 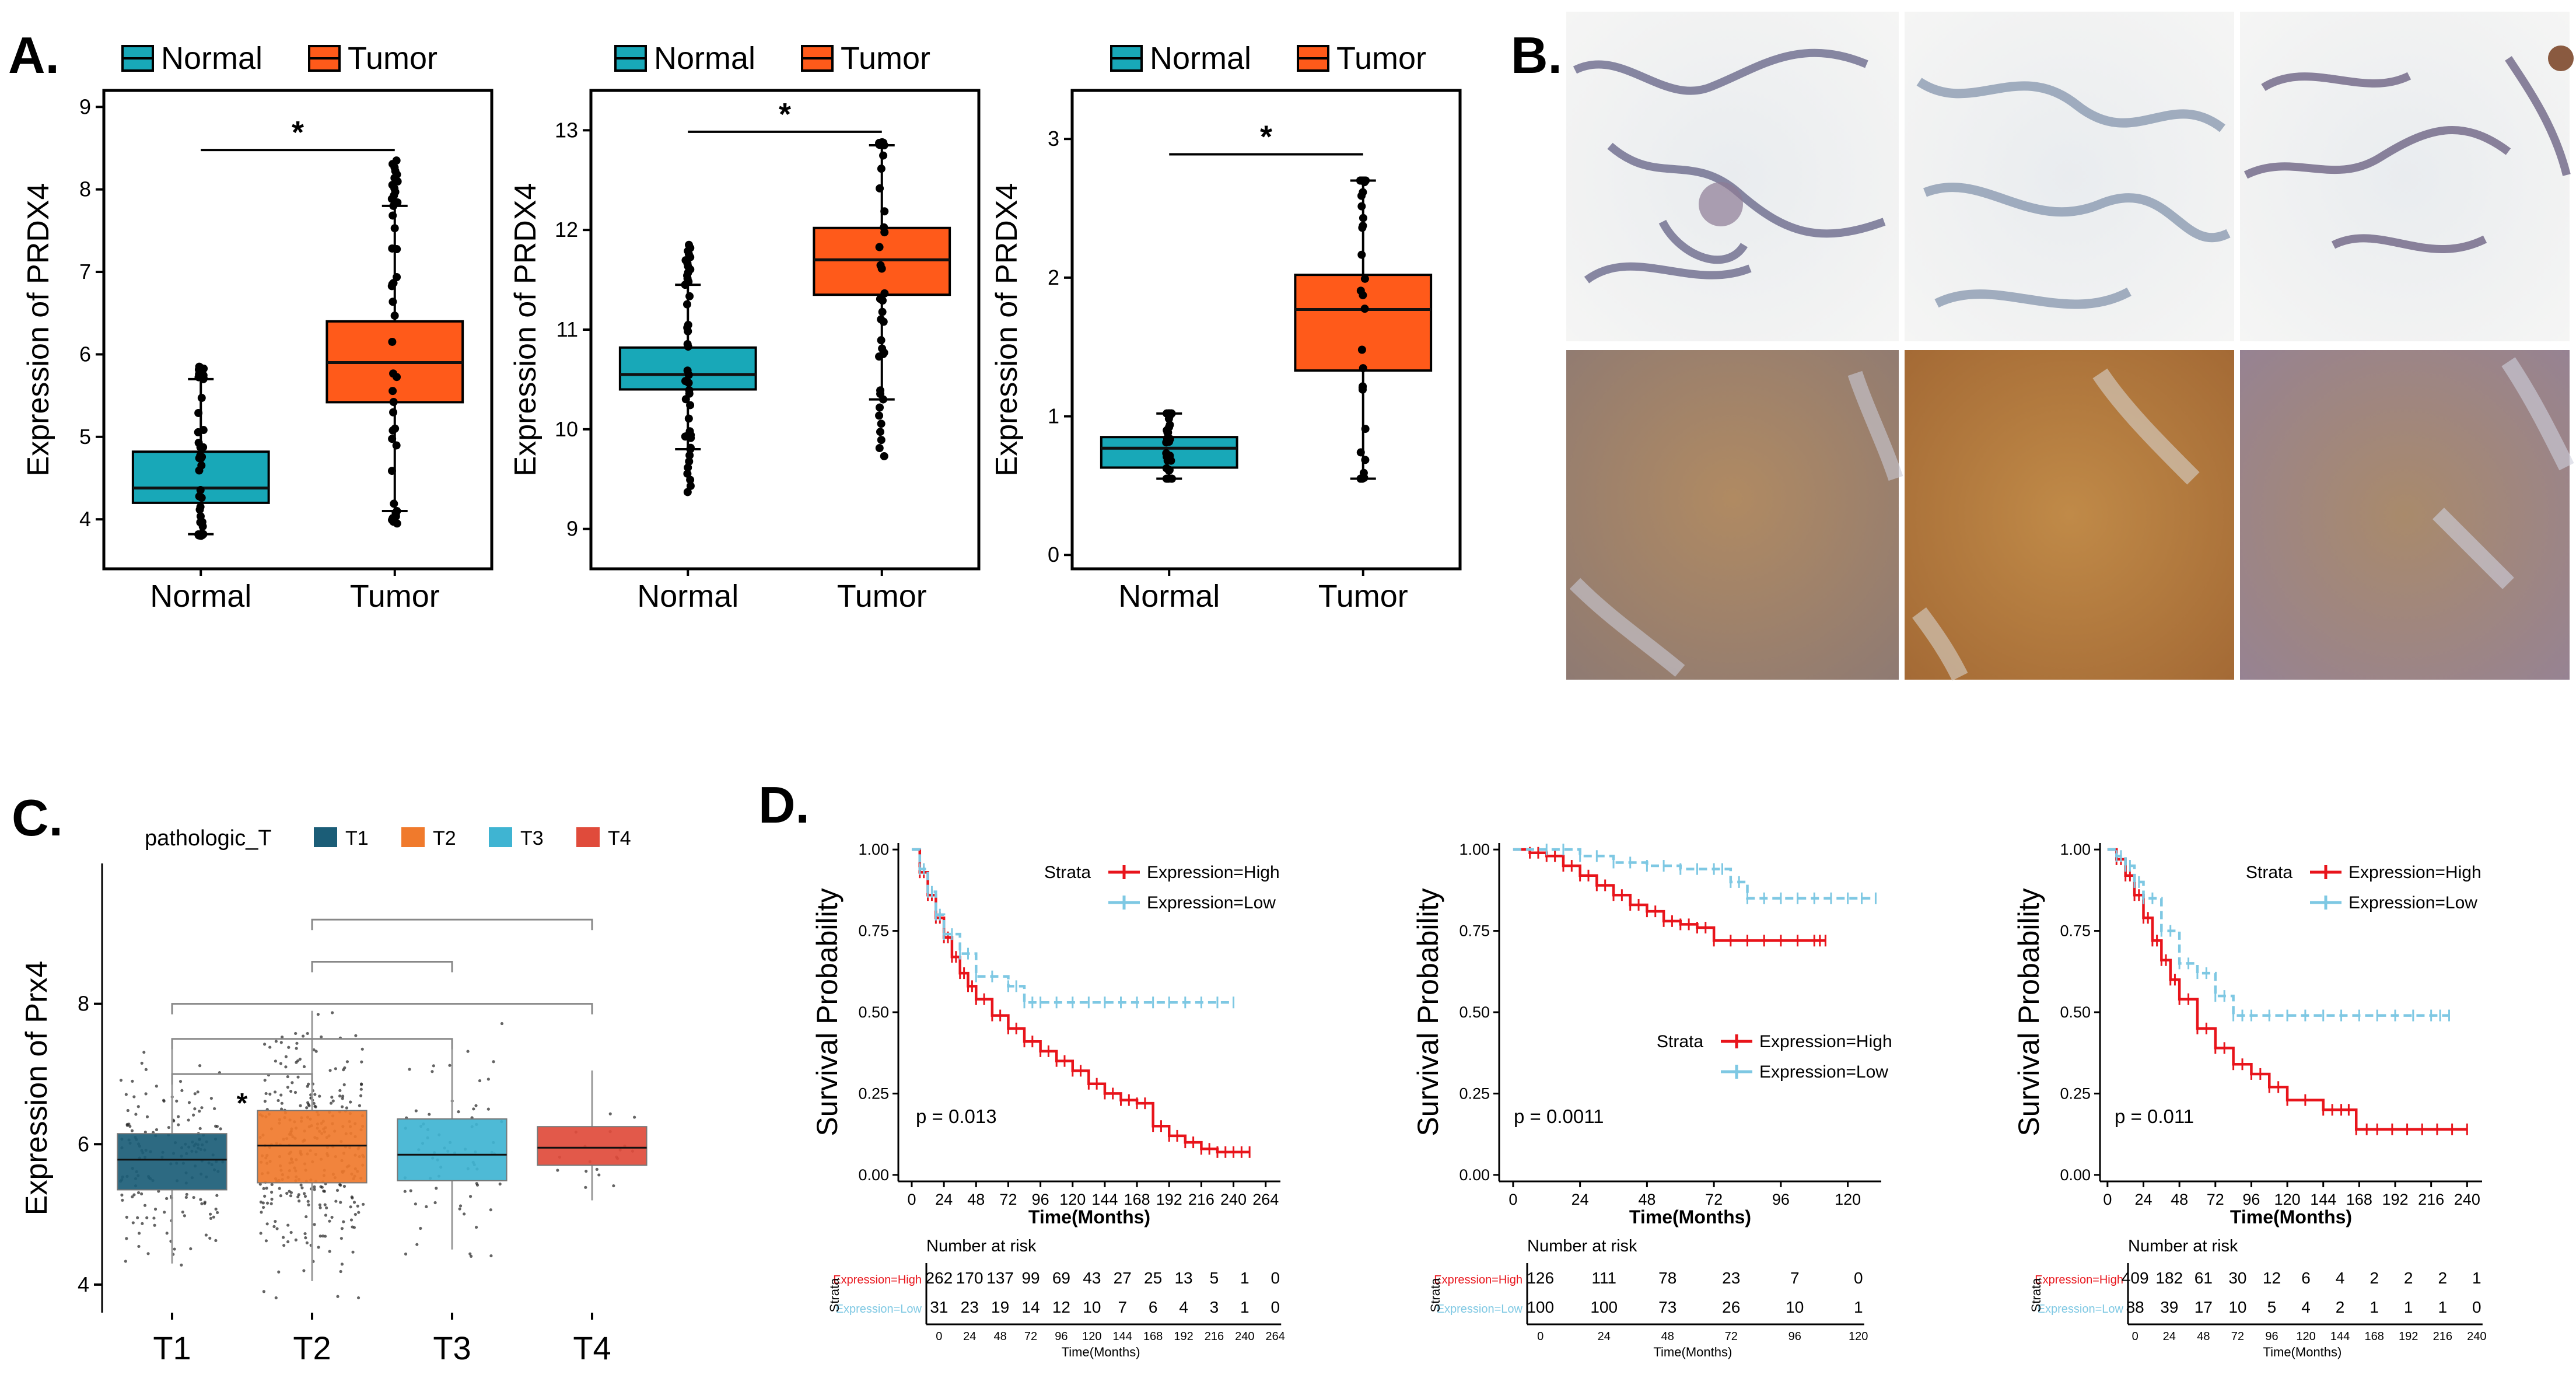 What do you see at coordinates (704, 58) in the screenshot?
I see `legend-label: Normal` at bounding box center [704, 58].